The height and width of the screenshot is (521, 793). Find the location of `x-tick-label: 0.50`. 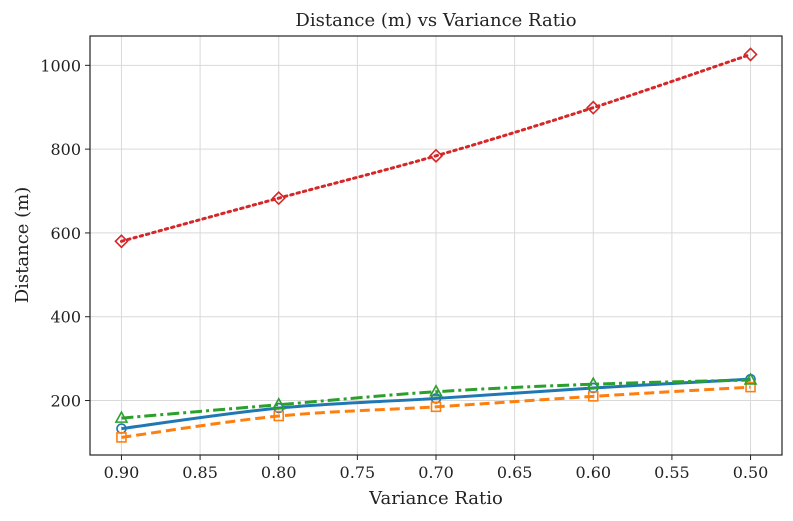

x-tick-label: 0.50 is located at coordinates (751, 472).